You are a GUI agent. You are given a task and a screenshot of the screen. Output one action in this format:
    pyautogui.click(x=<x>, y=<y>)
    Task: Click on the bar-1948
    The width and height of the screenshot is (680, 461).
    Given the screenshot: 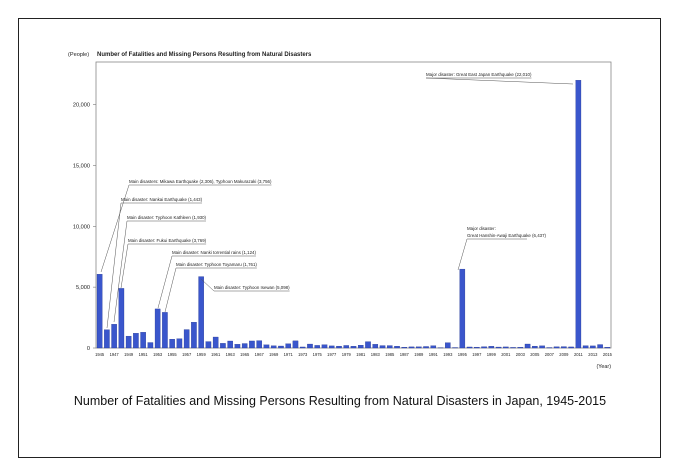 What is the action you would take?
    pyautogui.click(x=121, y=318)
    